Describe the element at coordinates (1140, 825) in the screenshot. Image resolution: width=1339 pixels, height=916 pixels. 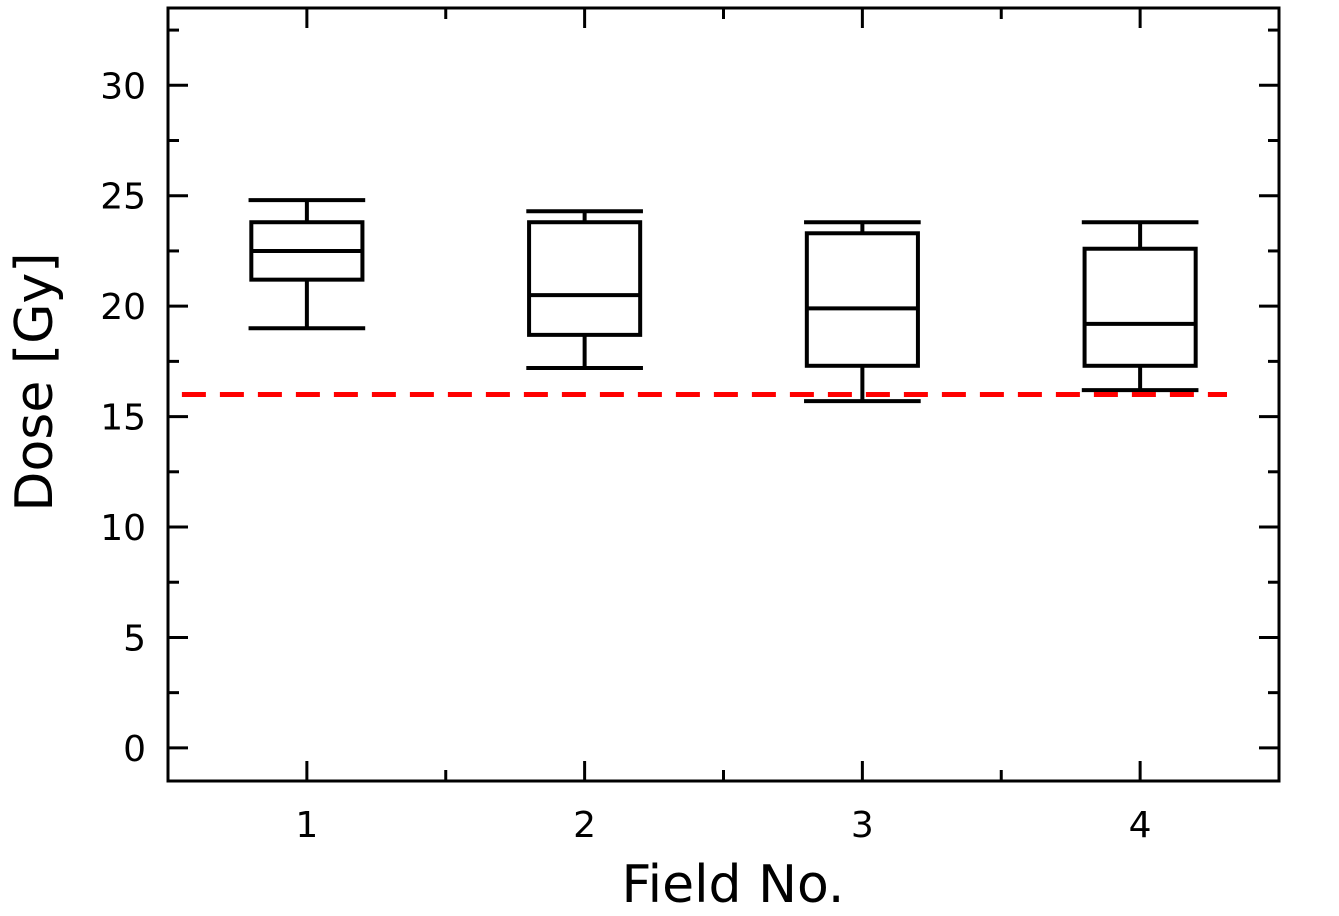
I see `x-tick-label: 4` at that location.